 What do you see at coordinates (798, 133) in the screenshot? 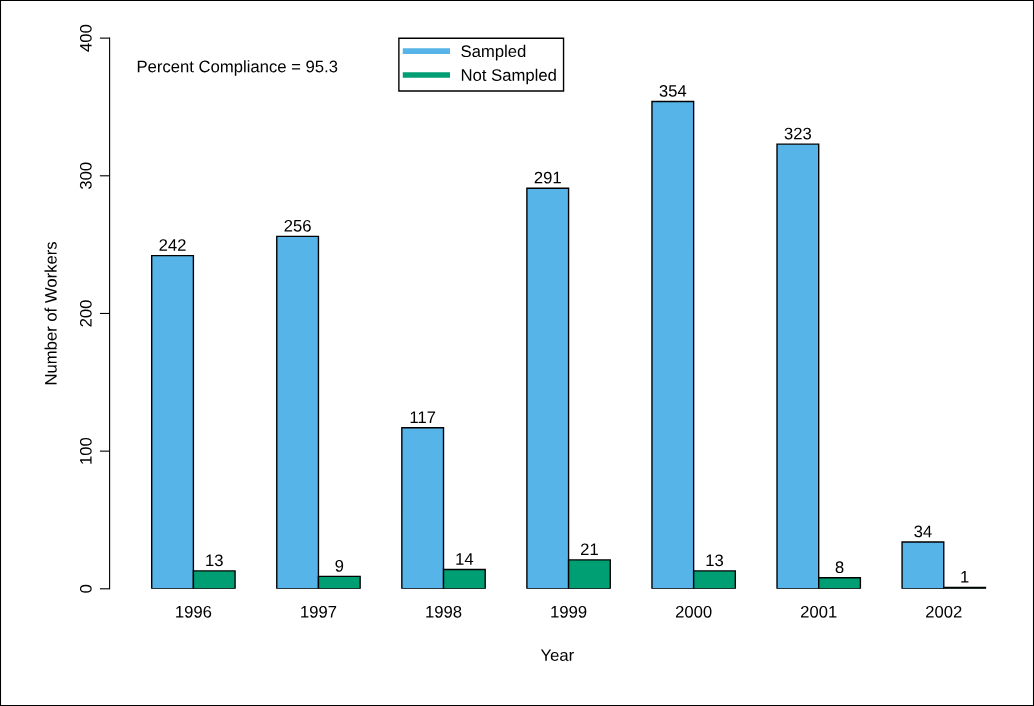
I see `data-label: 323` at bounding box center [798, 133].